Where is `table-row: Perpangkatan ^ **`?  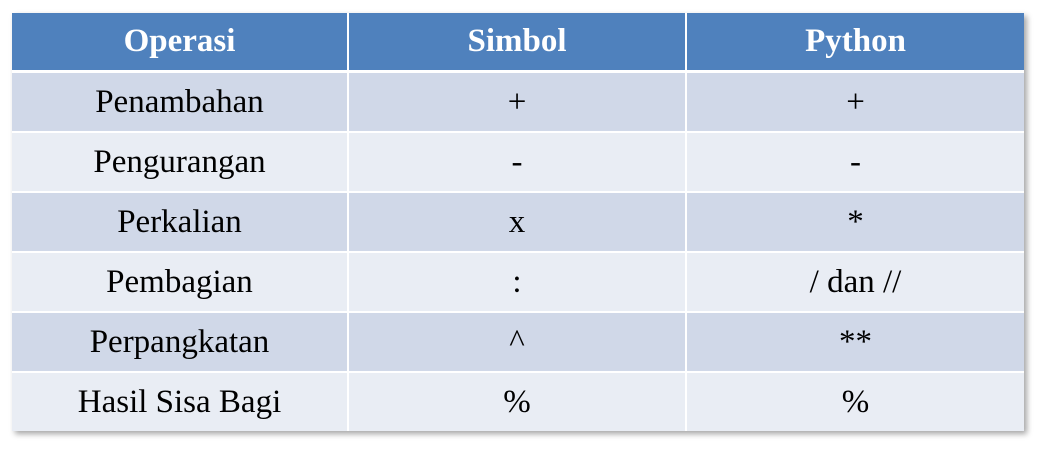 table-row: Perpangkatan ^ ** is located at coordinates (518, 343).